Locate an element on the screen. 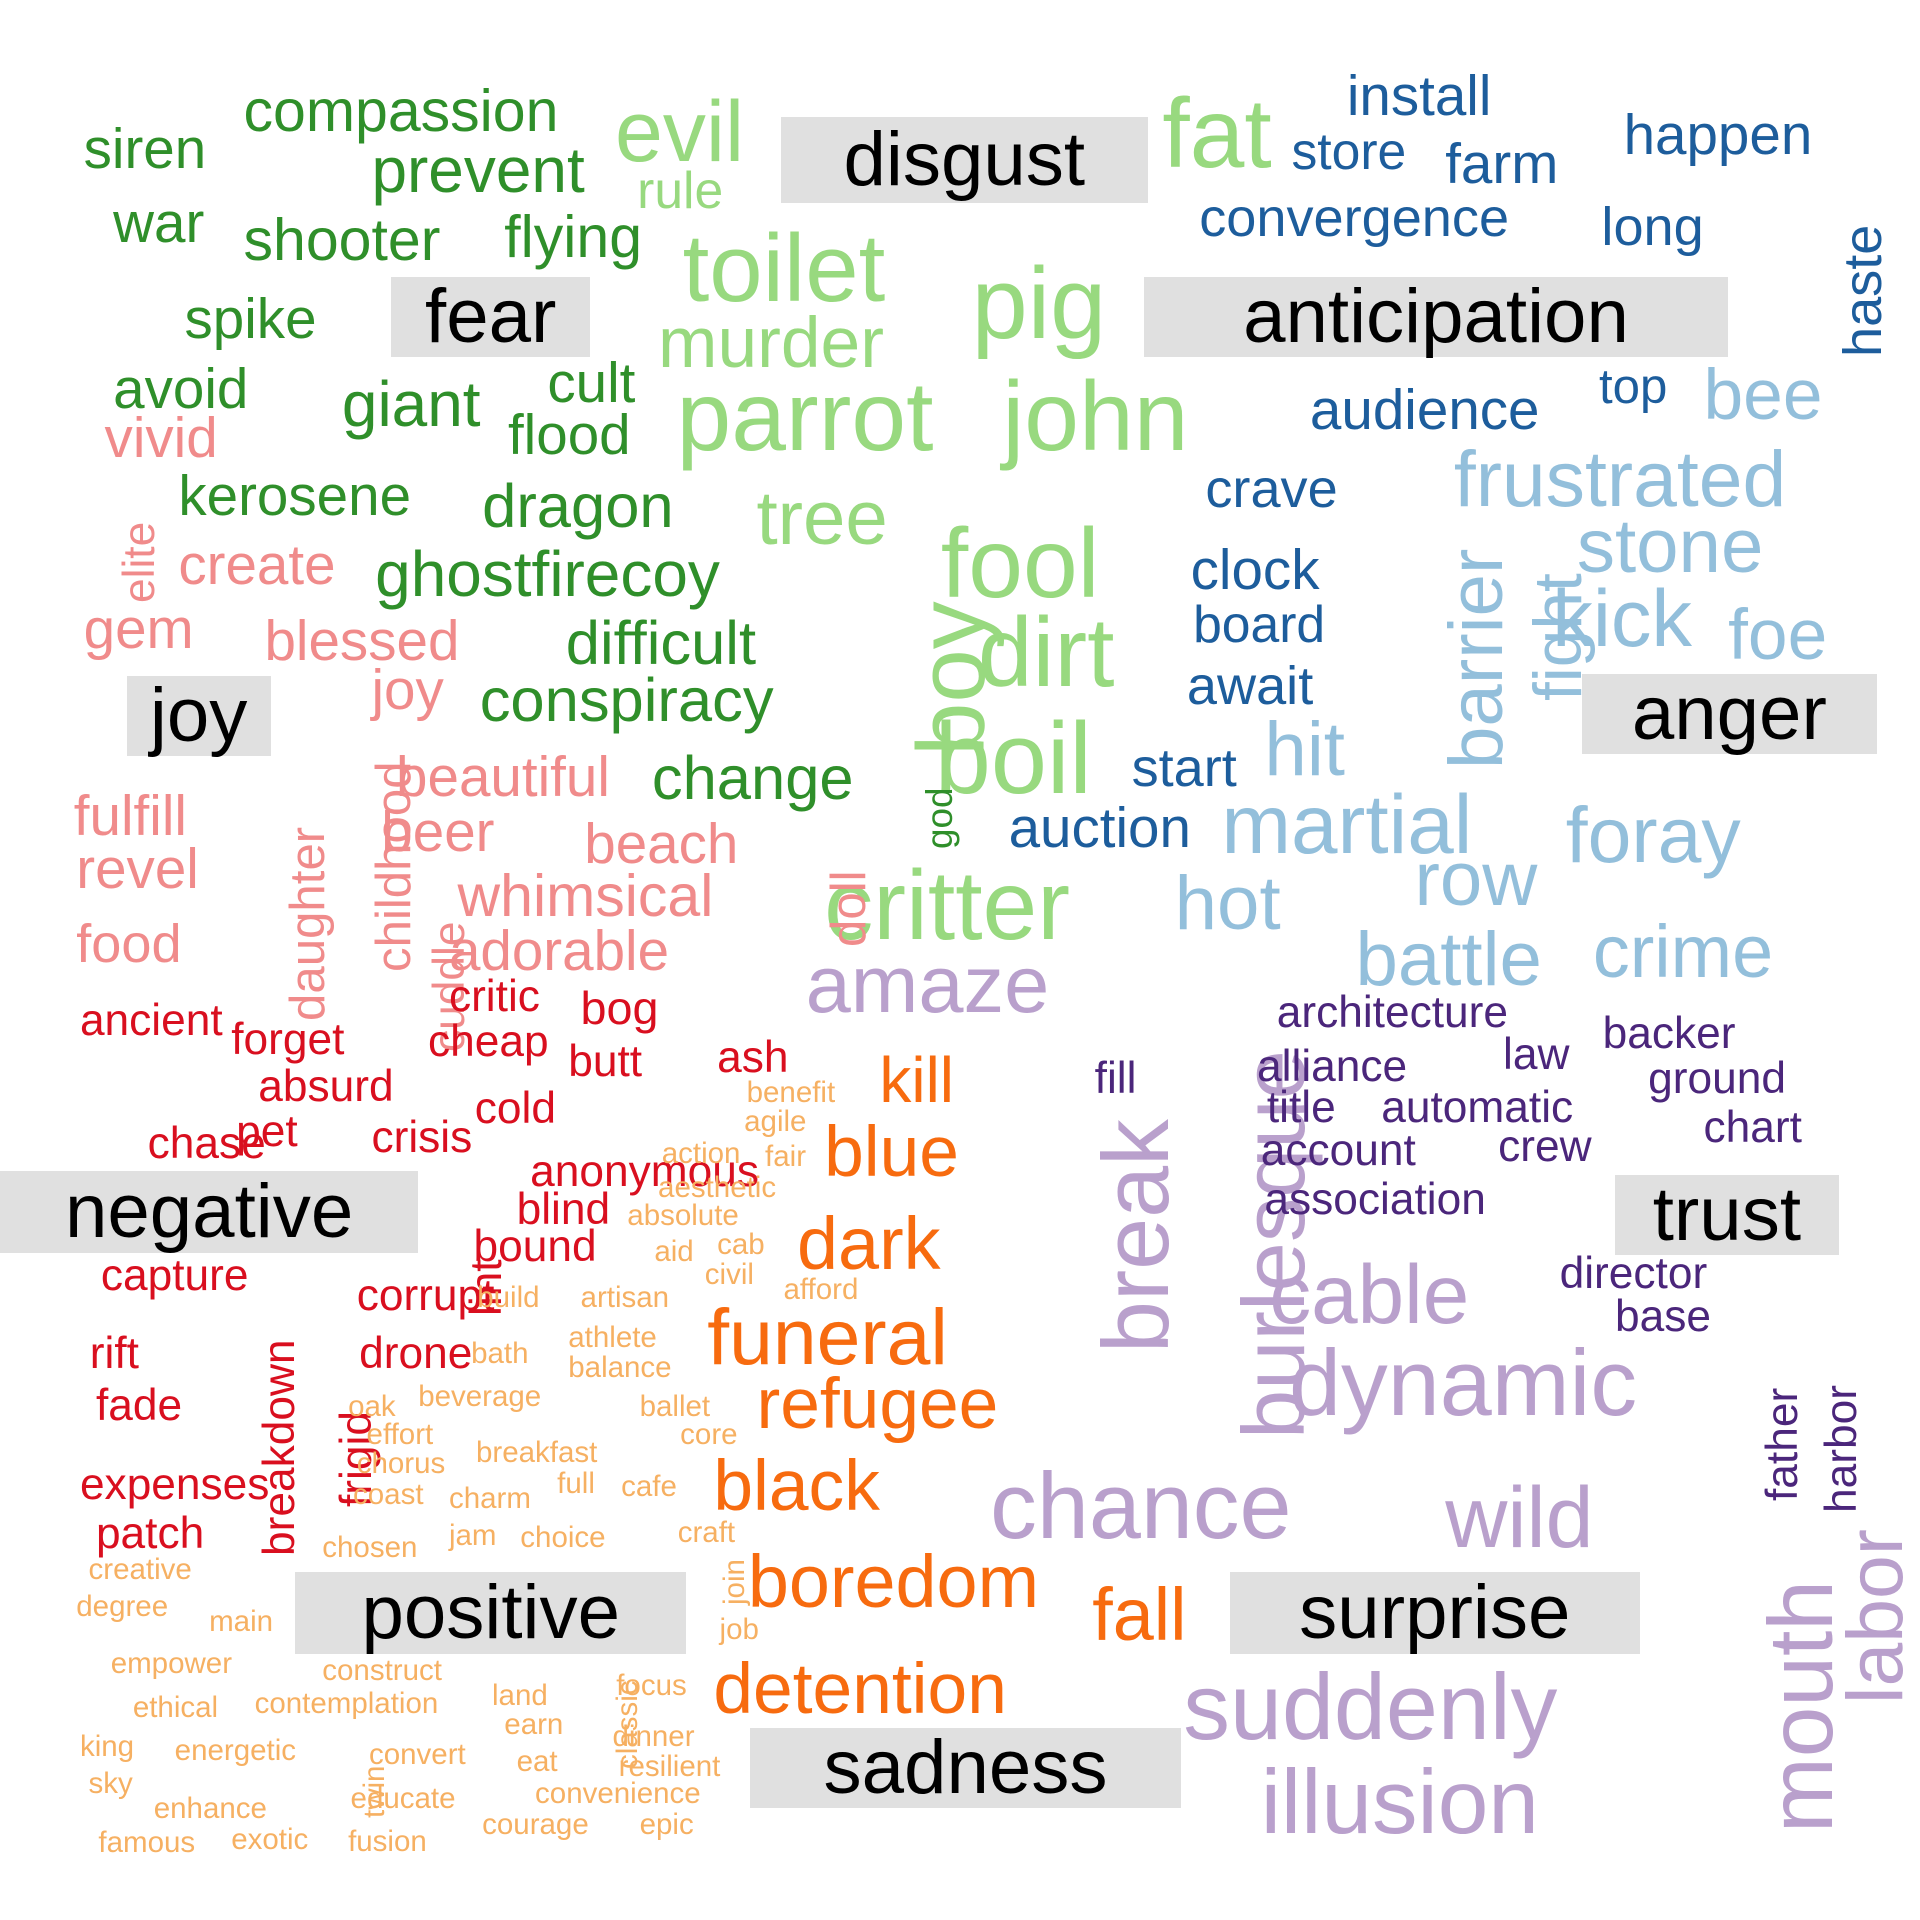 Image resolution: width=1920 pixels, height=1920 pixels. word-positive-oak: oak is located at coordinates (372, 1406).